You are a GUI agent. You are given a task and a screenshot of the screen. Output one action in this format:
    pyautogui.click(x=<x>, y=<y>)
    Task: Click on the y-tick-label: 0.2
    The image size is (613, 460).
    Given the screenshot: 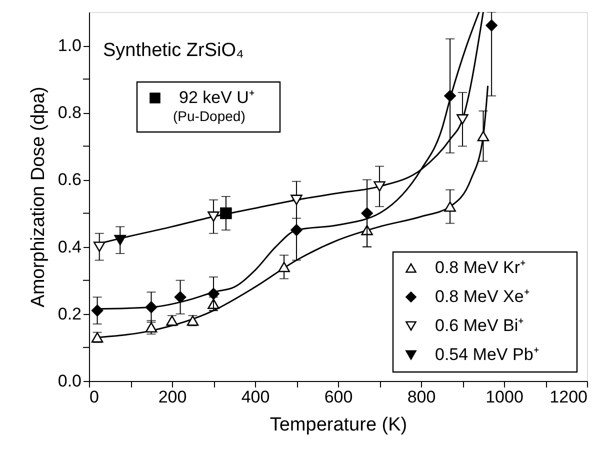 What is the action you would take?
    pyautogui.click(x=70, y=314)
    